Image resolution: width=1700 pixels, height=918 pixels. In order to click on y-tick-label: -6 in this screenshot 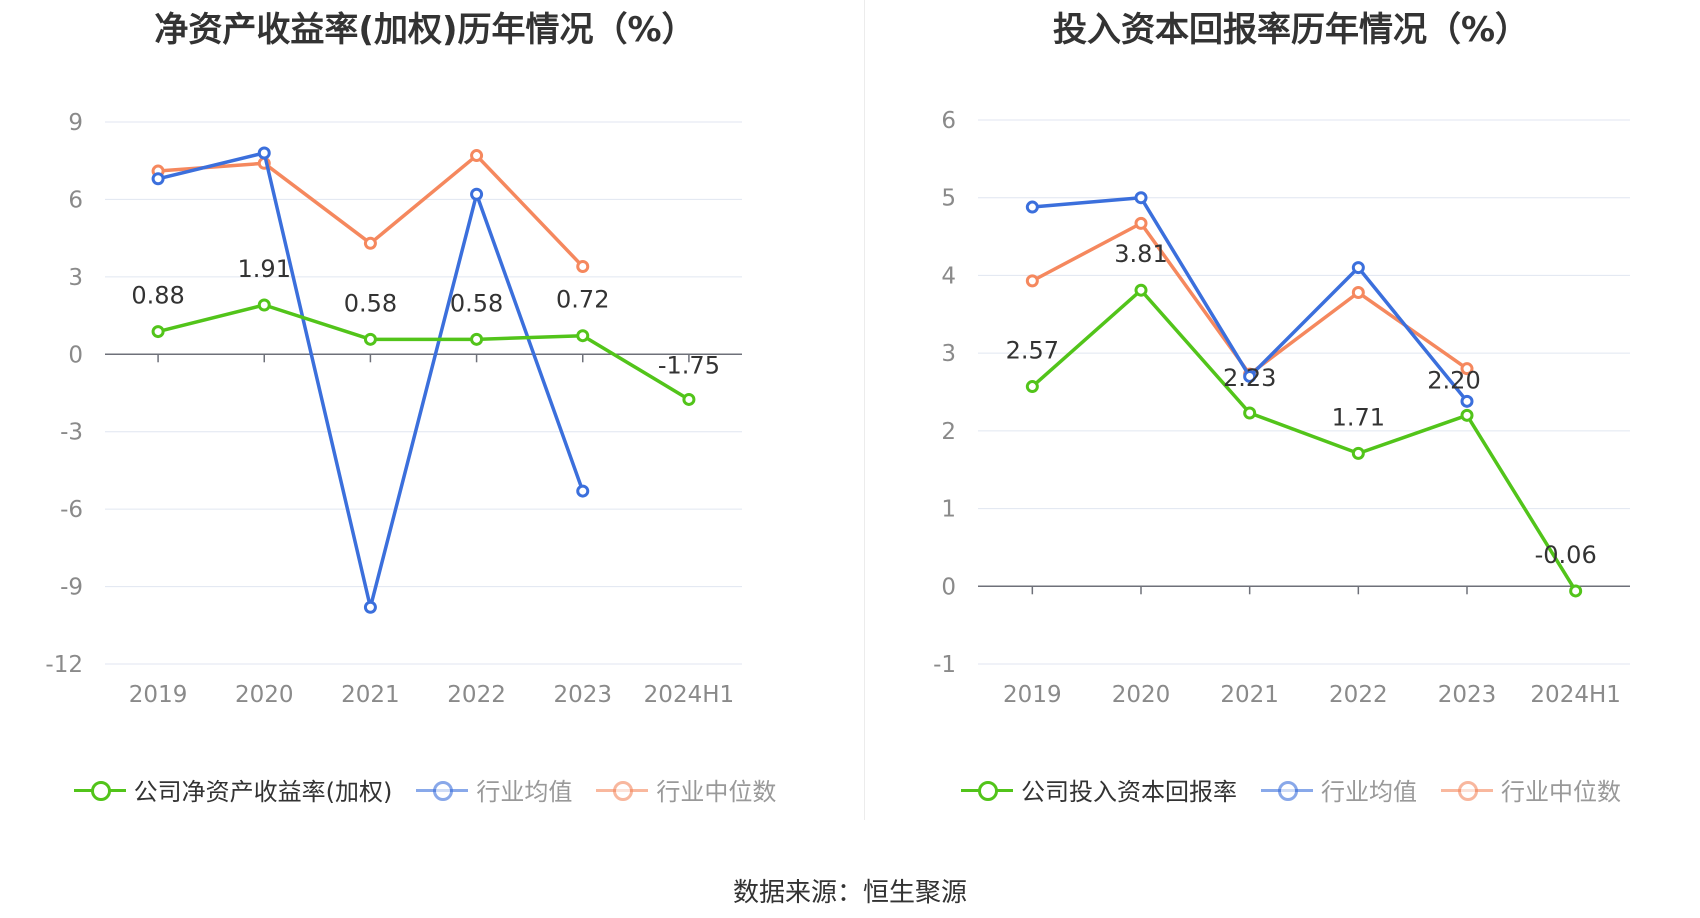, I will do `click(71, 510)`.